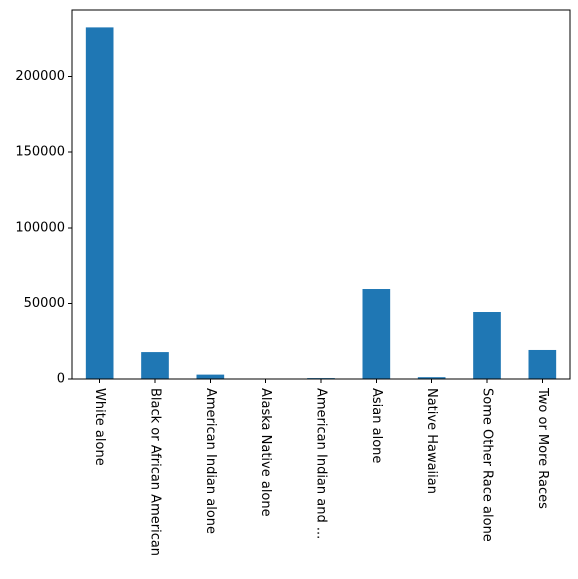  What do you see at coordinates (265, 452) in the screenshot?
I see `x-tick-label: Alaska Native alone` at bounding box center [265, 452].